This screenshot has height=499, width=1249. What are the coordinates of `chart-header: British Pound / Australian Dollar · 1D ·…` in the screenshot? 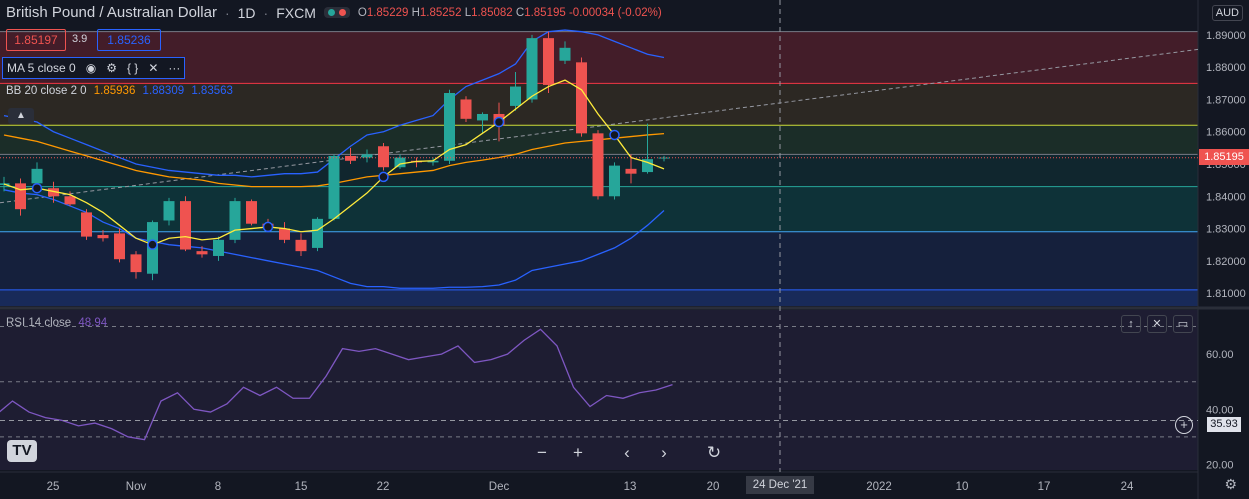 It's located at (334, 12).